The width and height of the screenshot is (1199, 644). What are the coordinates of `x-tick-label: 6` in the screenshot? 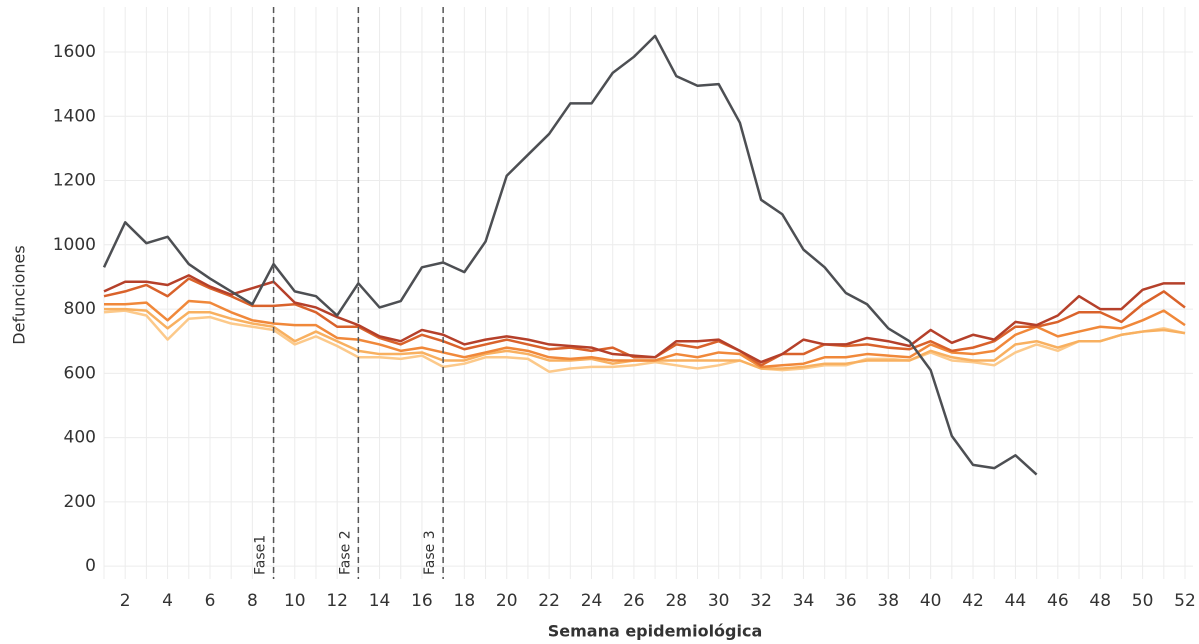 It's located at (210, 601).